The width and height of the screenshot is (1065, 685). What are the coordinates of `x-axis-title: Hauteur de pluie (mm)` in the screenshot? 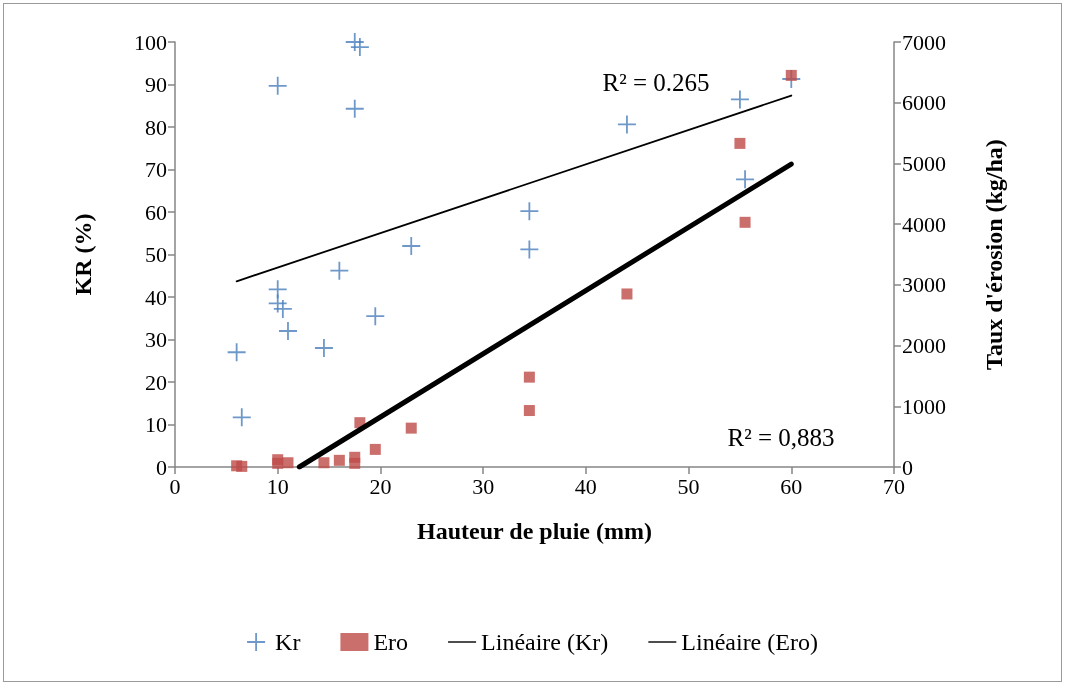 It's located at (534, 531).